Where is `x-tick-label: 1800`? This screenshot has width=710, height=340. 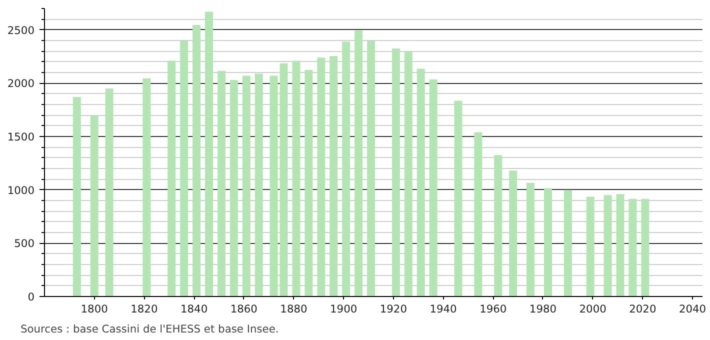
x-tick-label: 1800 is located at coordinates (94, 309).